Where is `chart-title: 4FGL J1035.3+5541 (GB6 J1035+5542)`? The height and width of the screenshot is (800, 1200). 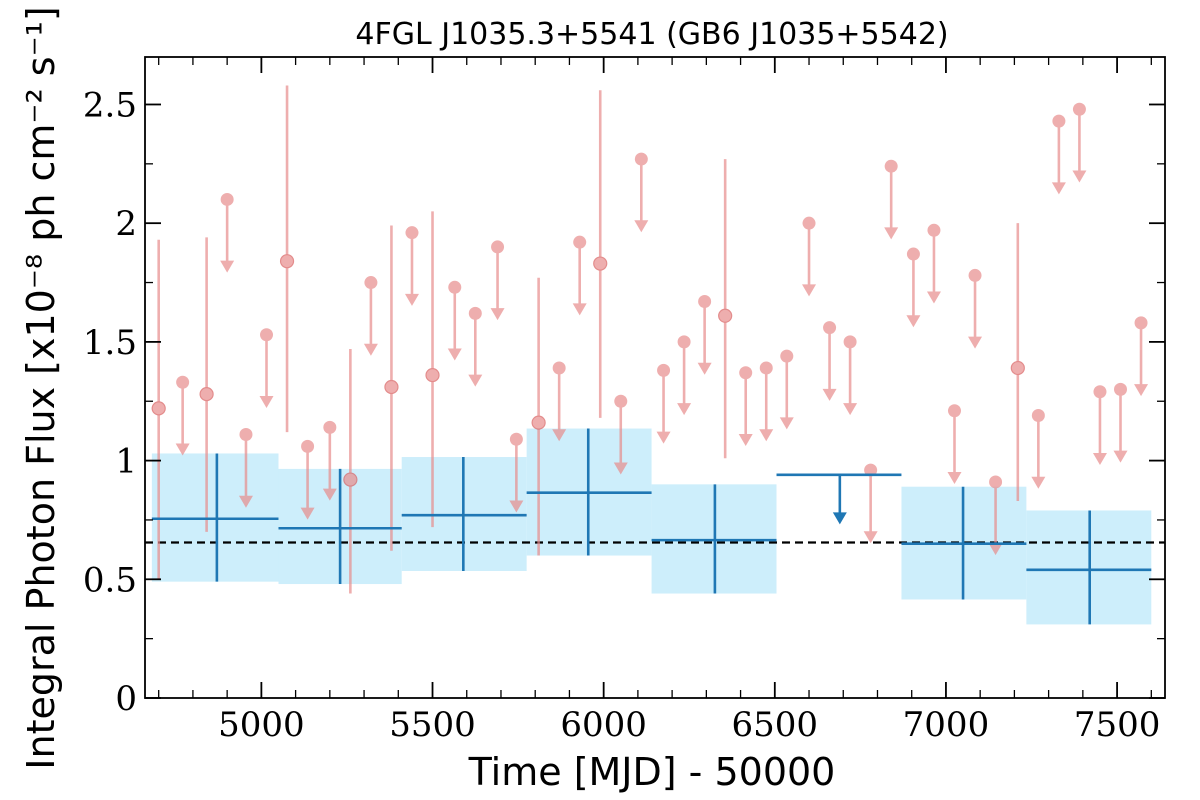 chart-title: 4FGL J1035.3+5541 (GB6 J1035+5542) is located at coordinates (651, 34).